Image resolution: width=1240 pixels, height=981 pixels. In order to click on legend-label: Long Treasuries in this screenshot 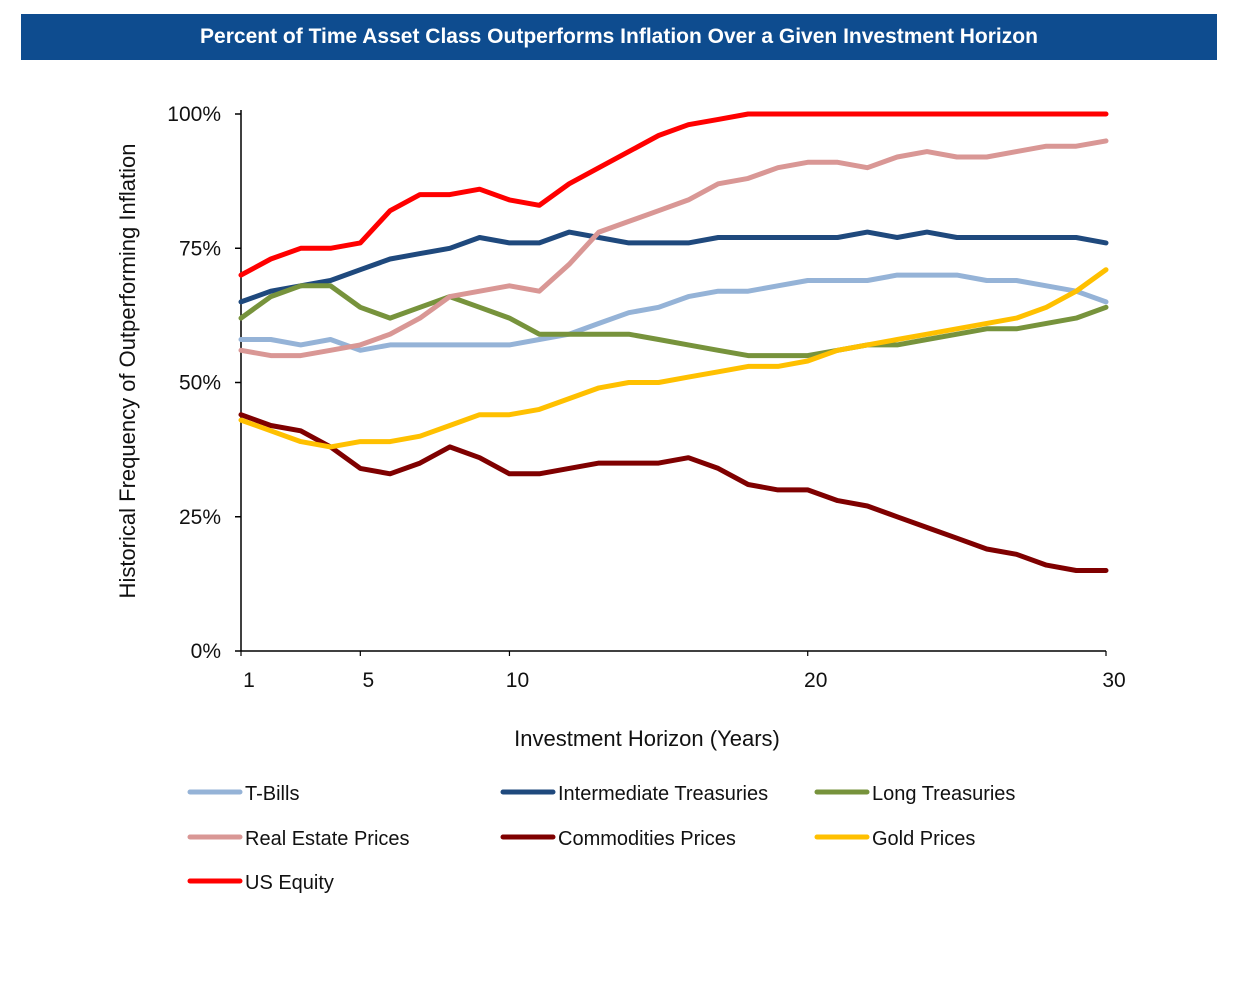, I will do `click(943, 794)`.